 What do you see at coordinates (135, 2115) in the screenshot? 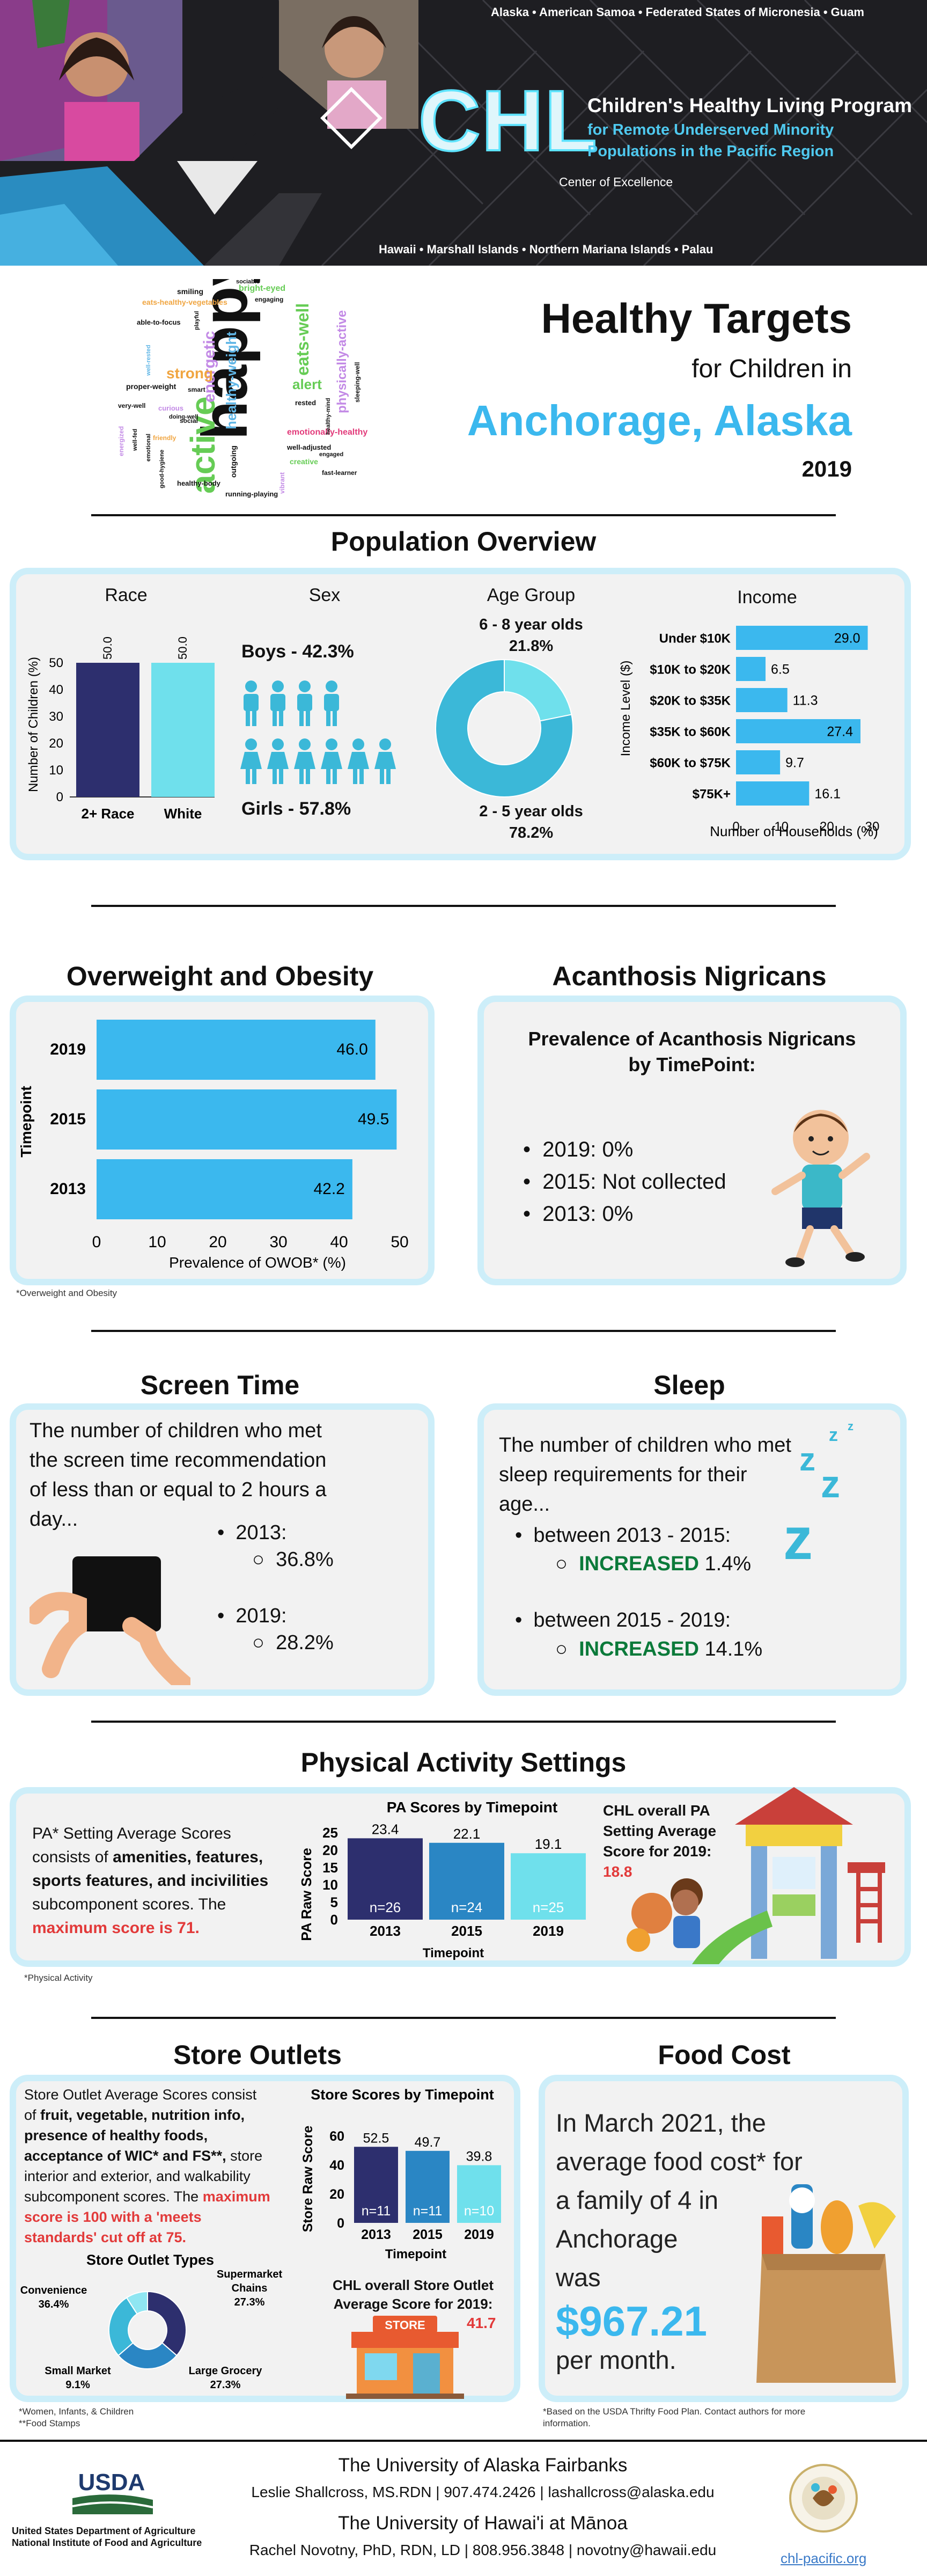
I see `store-text-2: of fruit, vegetable, nutrition info,` at bounding box center [135, 2115].